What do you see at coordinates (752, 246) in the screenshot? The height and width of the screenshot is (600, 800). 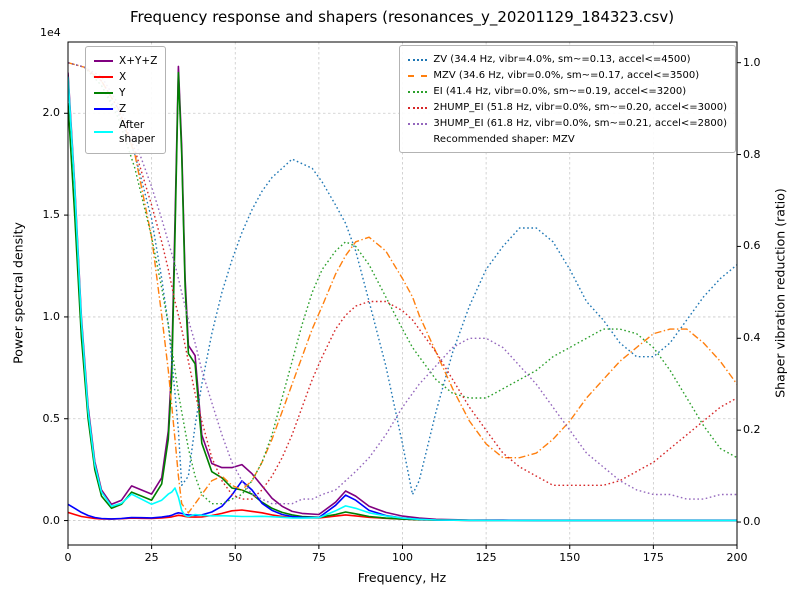 I see `y-right-tick-label: 0.6` at bounding box center [752, 246].